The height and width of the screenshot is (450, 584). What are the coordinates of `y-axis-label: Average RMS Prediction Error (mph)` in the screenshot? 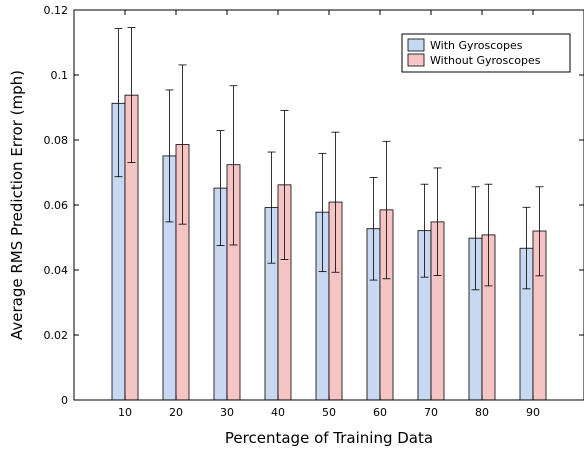 It's located at (17, 205).